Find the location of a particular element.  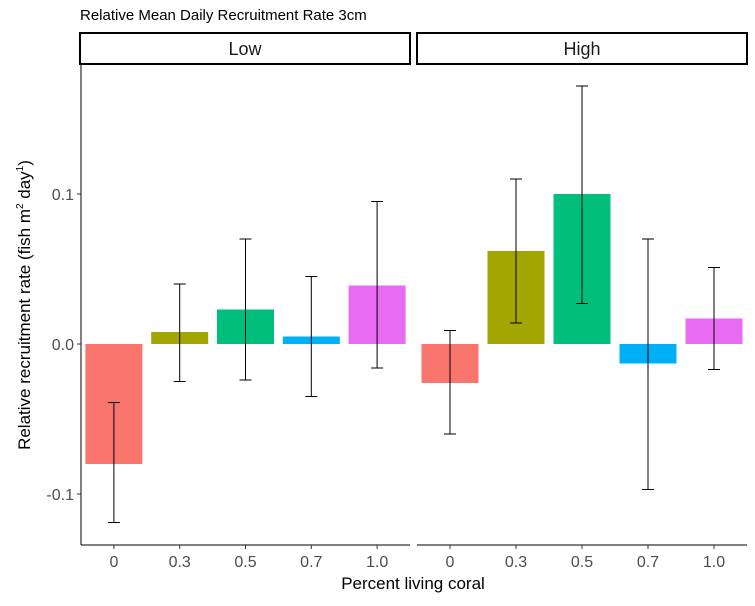

y-axis-title-suffix: ) is located at coordinates (24, 163).